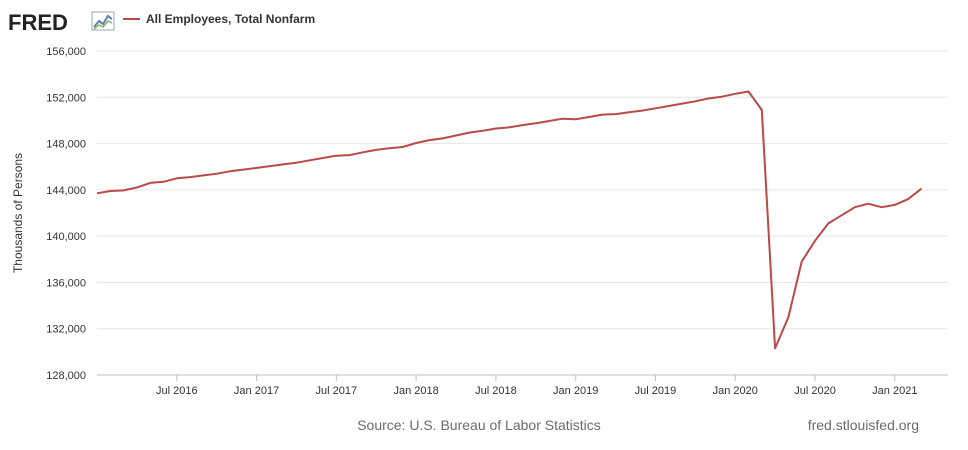  What do you see at coordinates (815, 391) in the screenshot?
I see `x-tick-label: Jul 2020` at bounding box center [815, 391].